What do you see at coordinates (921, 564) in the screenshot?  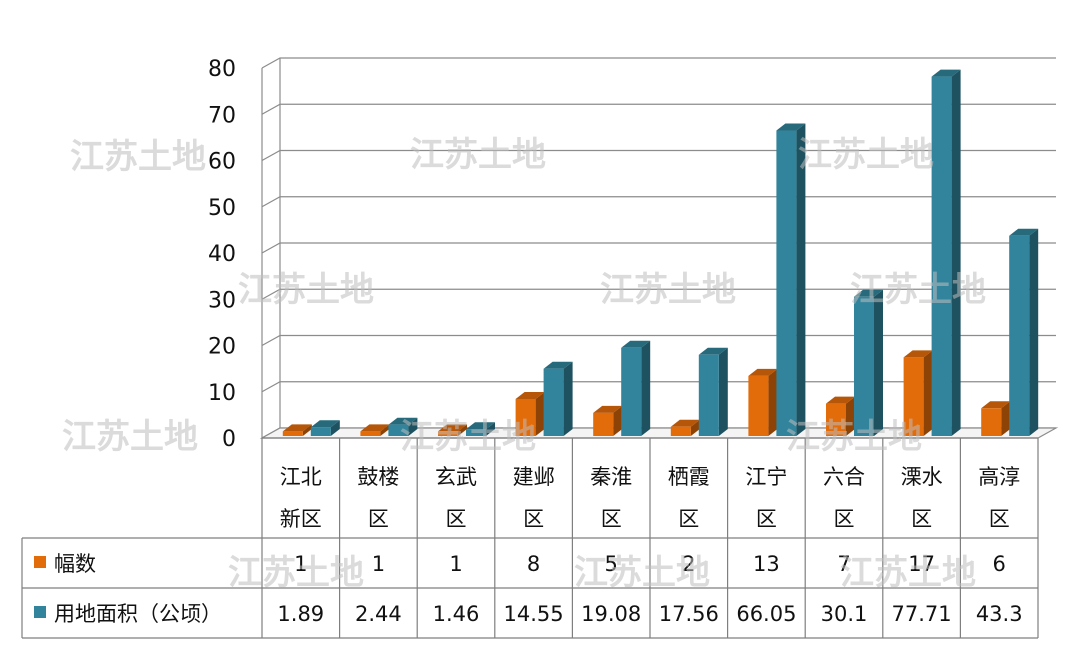 I see `data-label: 17` at bounding box center [921, 564].